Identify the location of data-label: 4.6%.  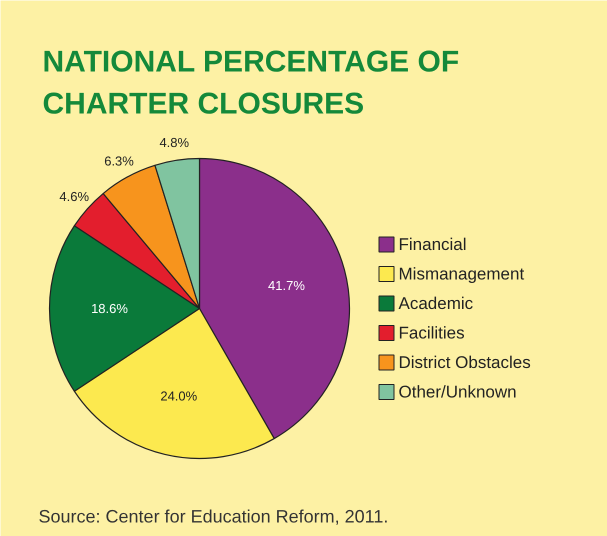
(74, 196).